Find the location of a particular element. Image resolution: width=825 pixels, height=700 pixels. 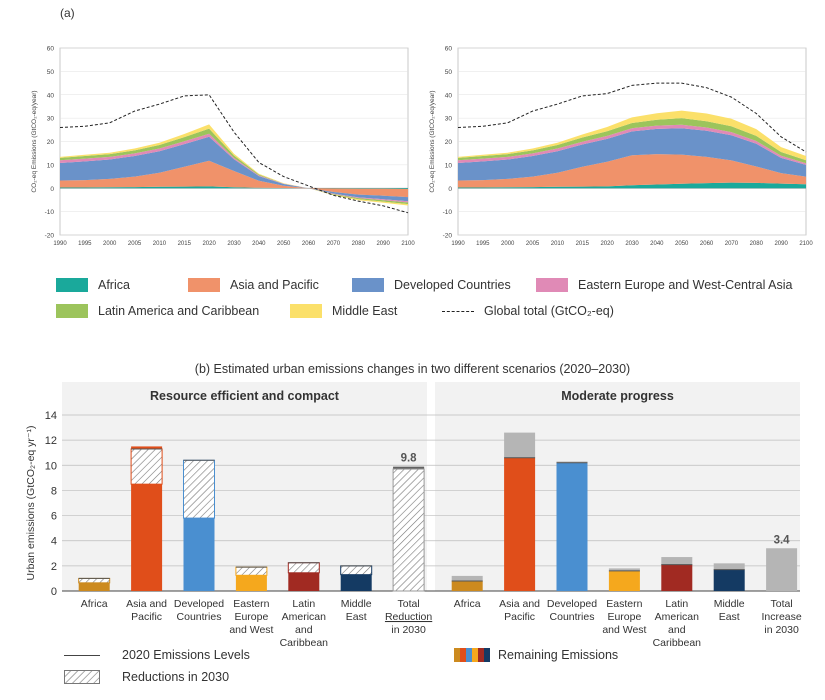

legend-label: Eastern Europe and West-Central Asia is located at coordinates (685, 285).